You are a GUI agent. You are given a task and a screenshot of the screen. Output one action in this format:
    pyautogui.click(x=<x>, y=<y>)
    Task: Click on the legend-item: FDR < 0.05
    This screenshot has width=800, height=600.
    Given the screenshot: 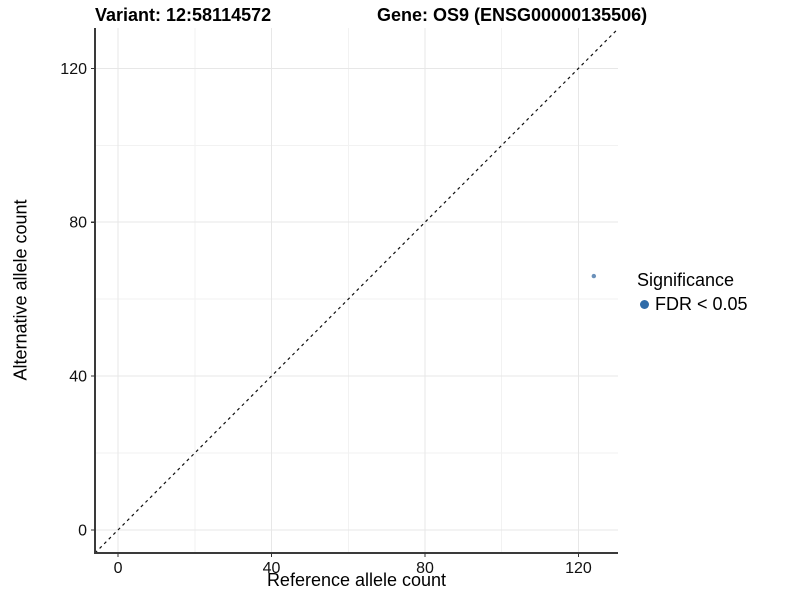 What is the action you would take?
    pyautogui.click(x=692, y=304)
    